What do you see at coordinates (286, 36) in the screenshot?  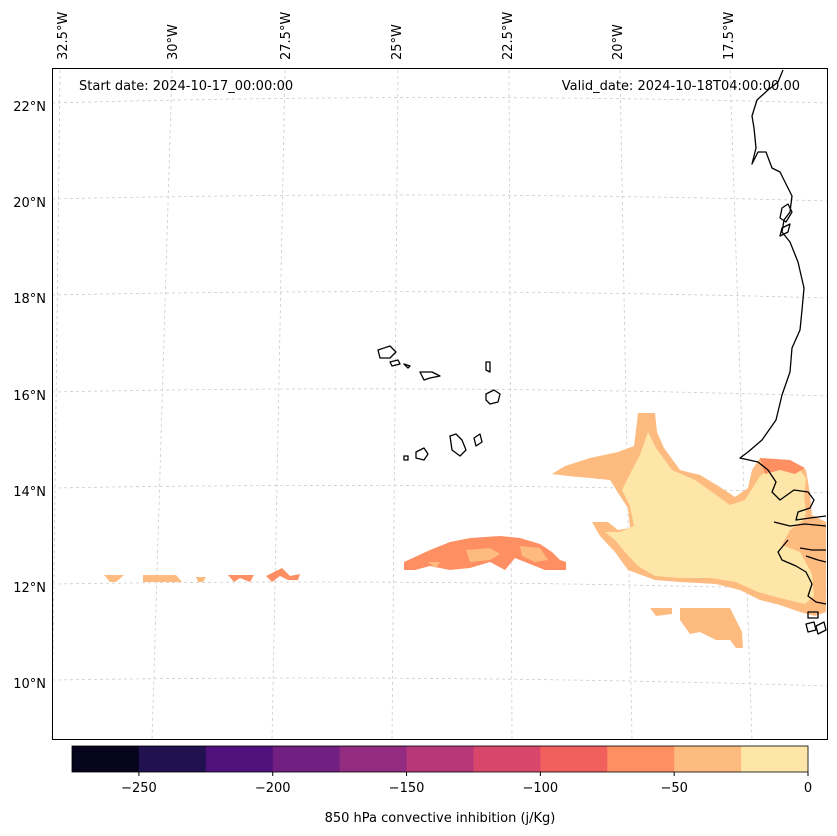 I see `lon-label: 27.5°W` at bounding box center [286, 36].